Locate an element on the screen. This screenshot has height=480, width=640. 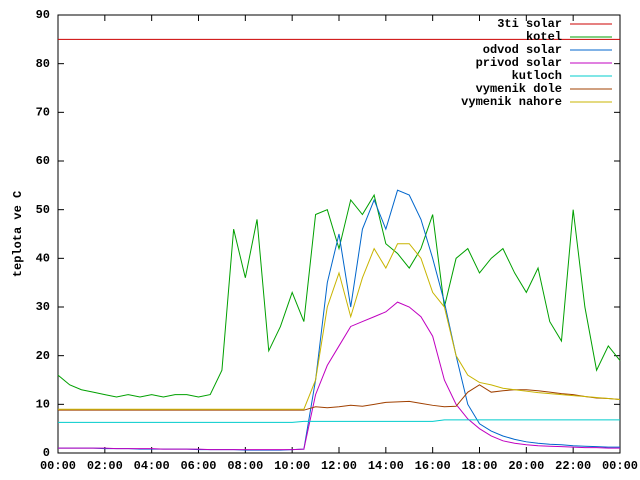
x-tick-label: 06:00 is located at coordinates (198, 466).